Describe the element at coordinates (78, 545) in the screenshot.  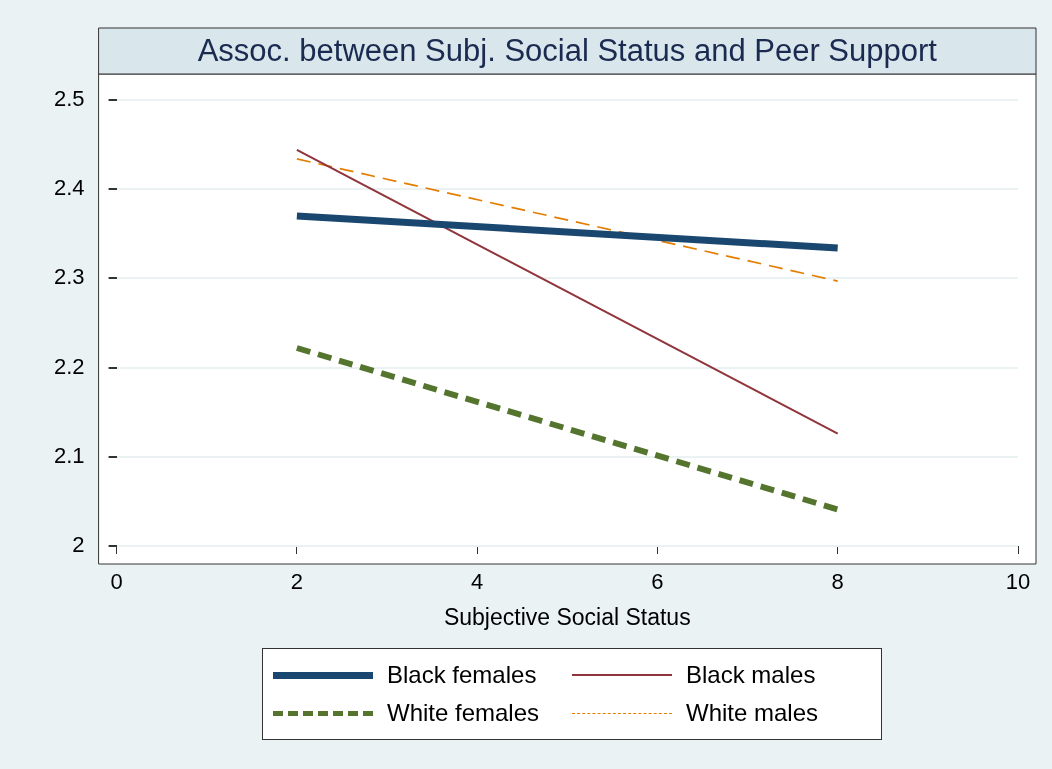
I see `y-tick-label: 2` at that location.